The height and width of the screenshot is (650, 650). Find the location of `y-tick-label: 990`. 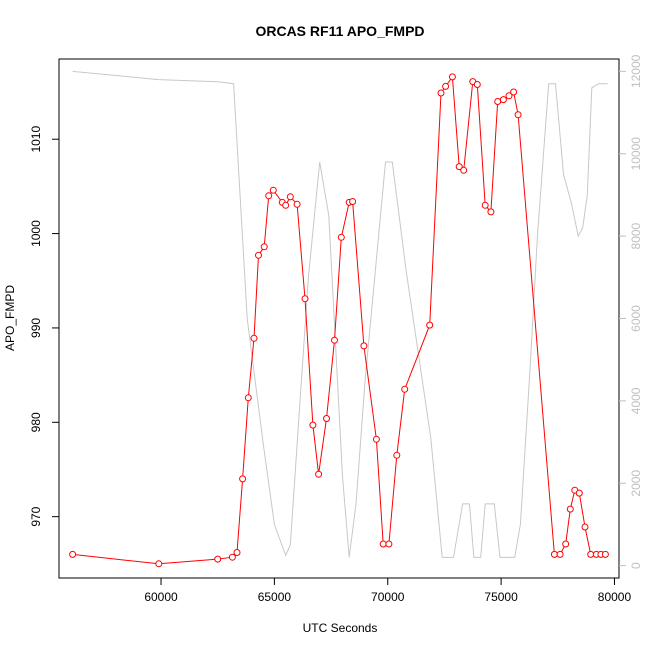

y-tick-label: 990 is located at coordinates (36, 328).